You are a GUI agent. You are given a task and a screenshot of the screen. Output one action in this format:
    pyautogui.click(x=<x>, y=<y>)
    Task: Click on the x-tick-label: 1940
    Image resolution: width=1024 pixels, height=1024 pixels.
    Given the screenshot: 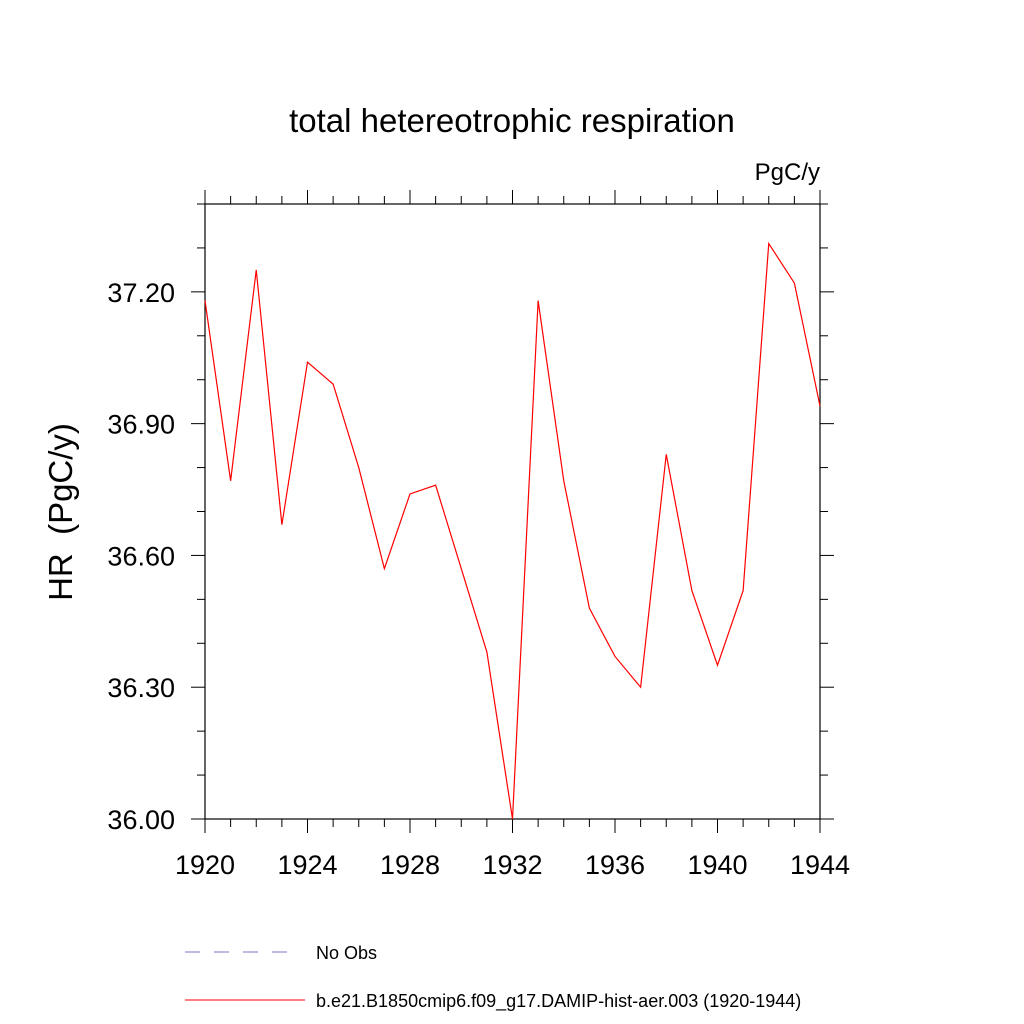 What is the action you would take?
    pyautogui.click(x=717, y=865)
    